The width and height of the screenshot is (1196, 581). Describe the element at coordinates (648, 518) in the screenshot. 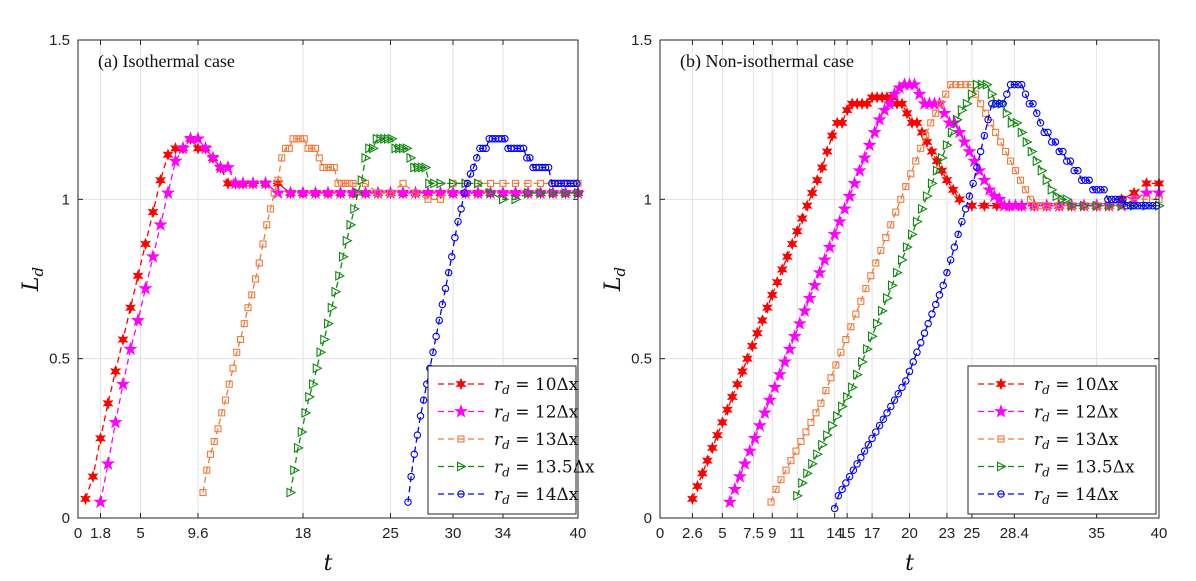

I see `y-tick-label: 0` at that location.